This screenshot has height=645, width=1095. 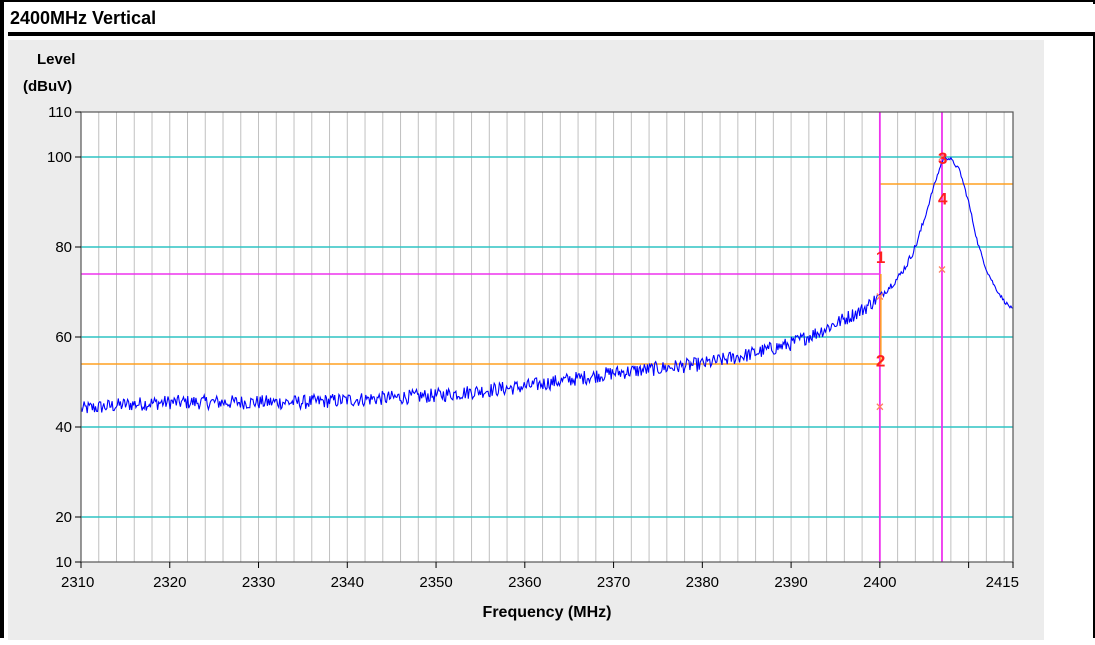 I want to click on marker-4: 4, so click(x=943, y=231).